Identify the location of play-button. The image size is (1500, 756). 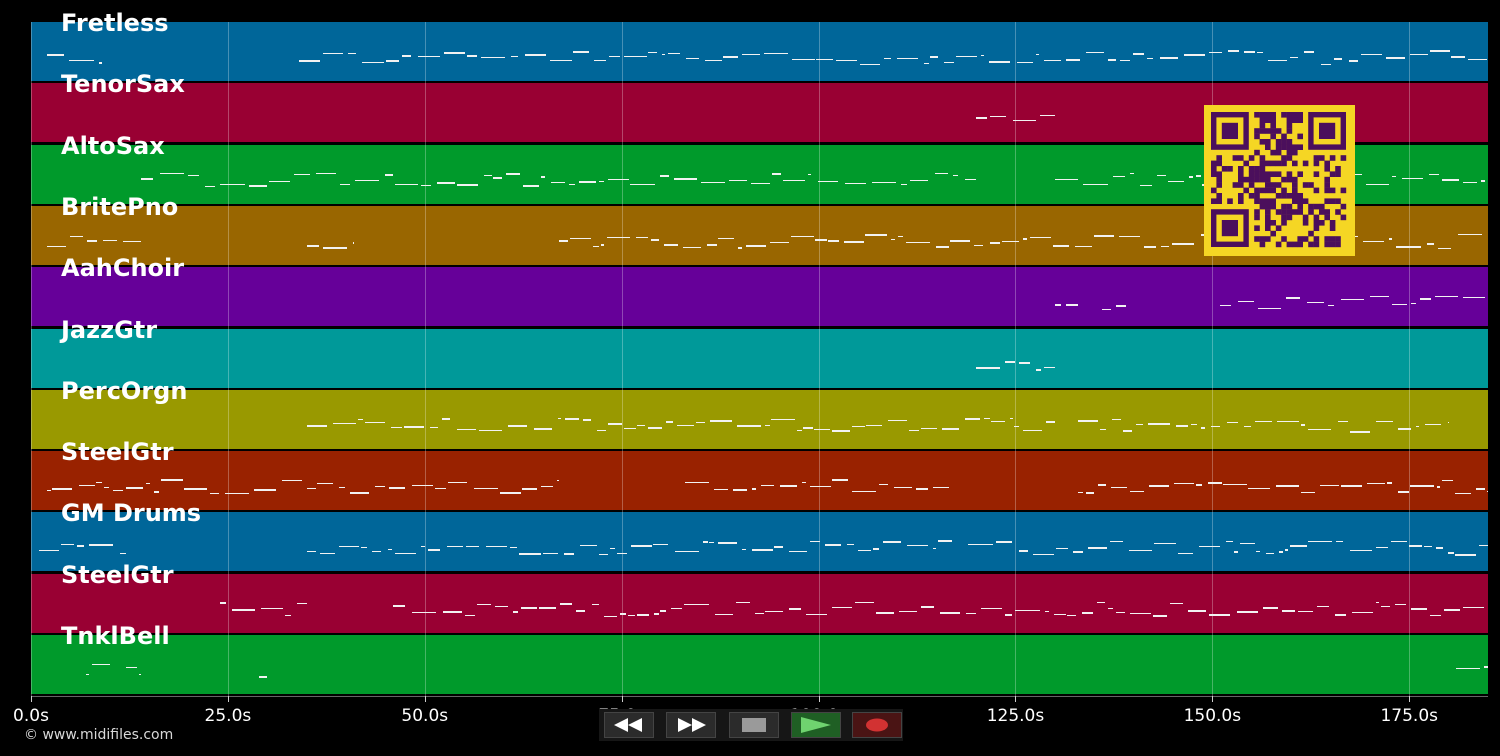
(816, 725).